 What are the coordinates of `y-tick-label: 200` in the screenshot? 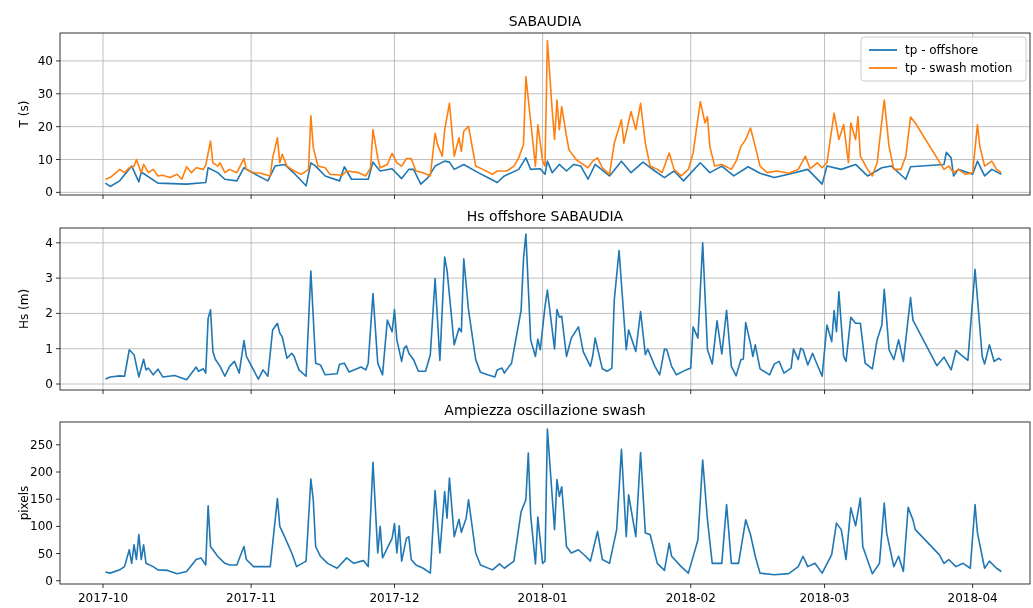 It's located at (41, 472).